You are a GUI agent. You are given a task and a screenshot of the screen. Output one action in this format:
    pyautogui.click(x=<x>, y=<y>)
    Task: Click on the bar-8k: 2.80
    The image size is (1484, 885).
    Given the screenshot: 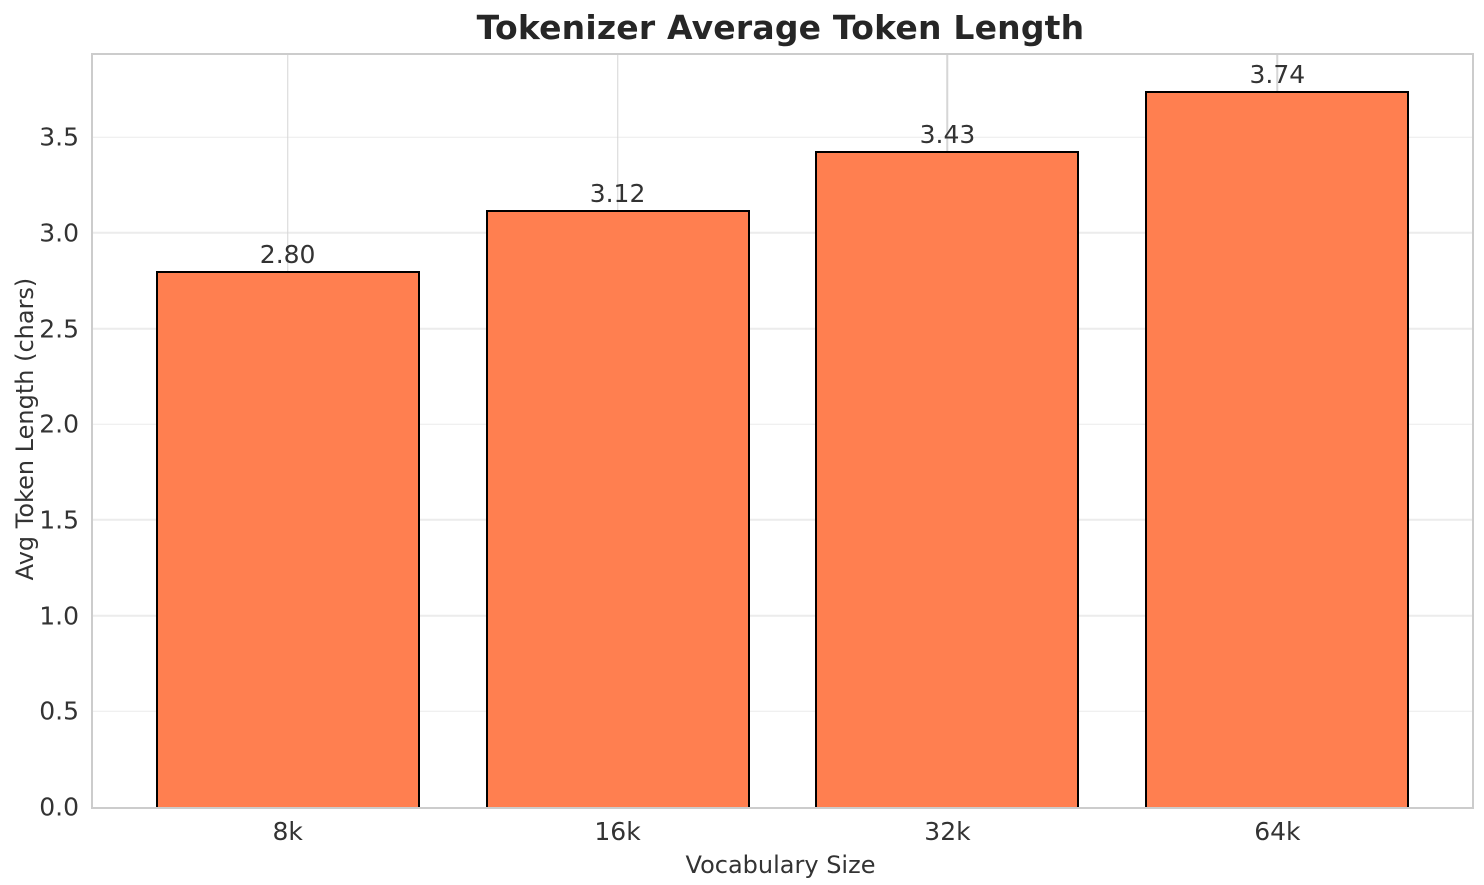 What is the action you would take?
    pyautogui.click(x=287, y=523)
    